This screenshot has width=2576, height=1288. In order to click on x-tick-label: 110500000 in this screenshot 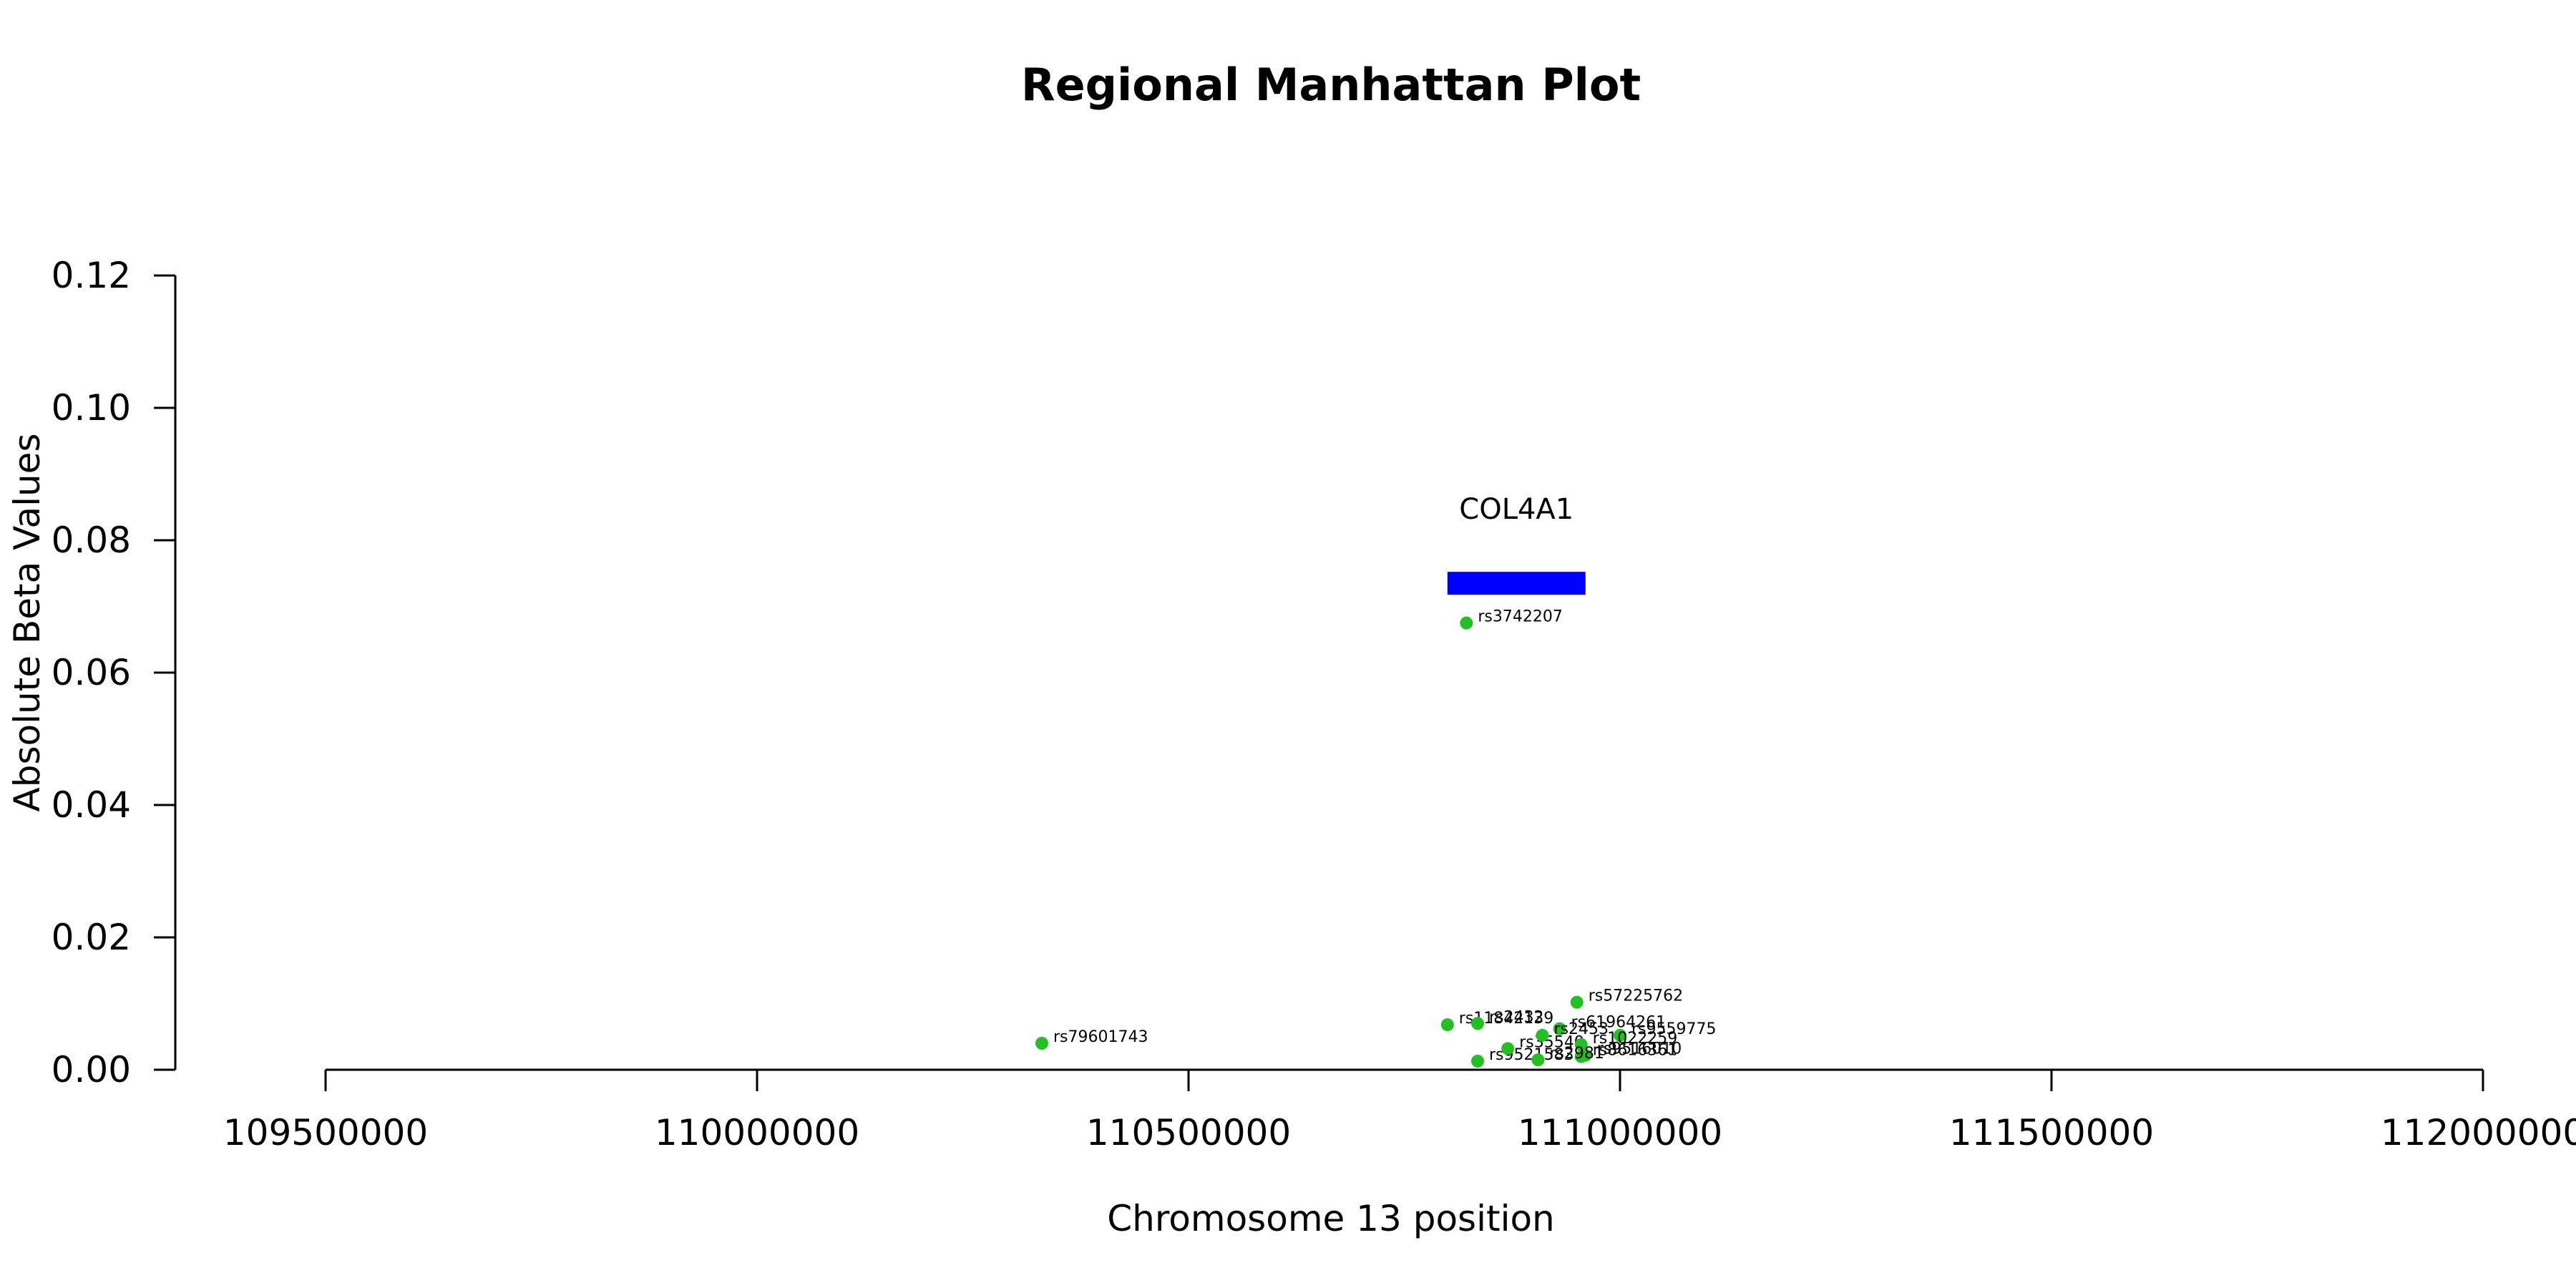, I will do `click(1188, 1132)`.